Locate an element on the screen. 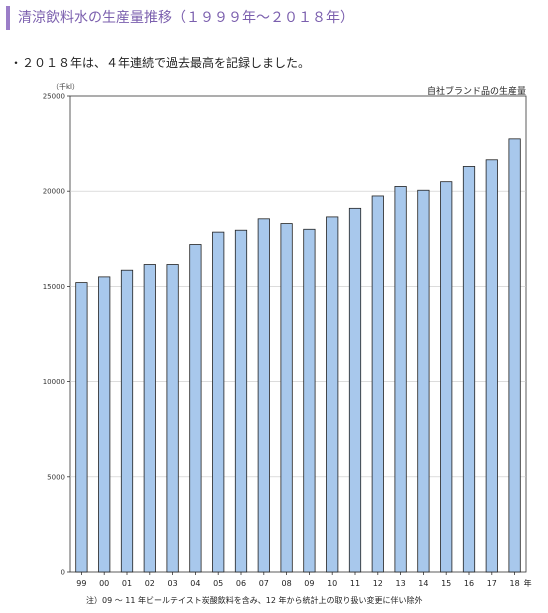 The image size is (548, 613). x-tick-label: 00 is located at coordinates (104, 583).